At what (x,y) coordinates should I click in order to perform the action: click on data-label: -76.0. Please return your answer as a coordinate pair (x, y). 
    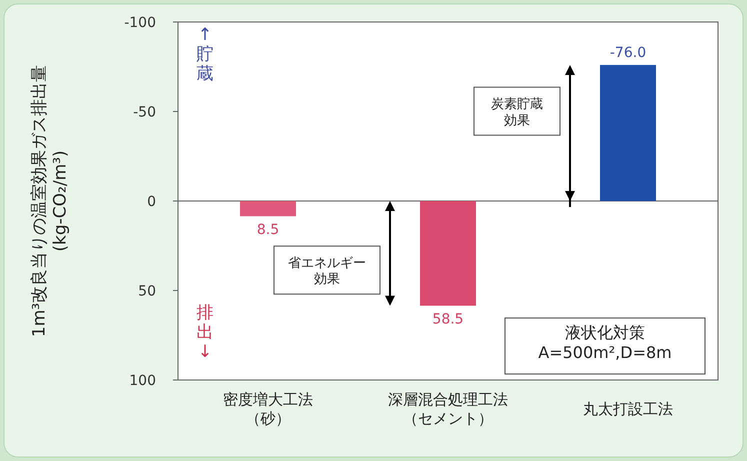
    Looking at the image, I should click on (628, 52).